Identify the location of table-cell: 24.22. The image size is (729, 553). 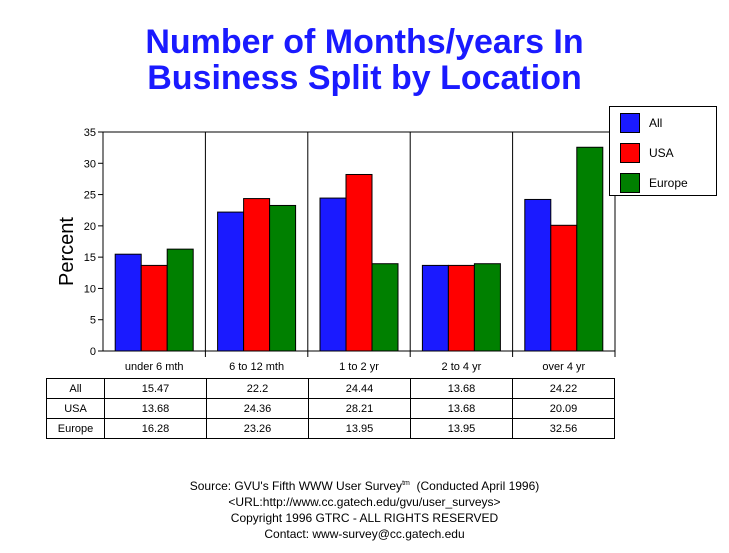
(563, 388).